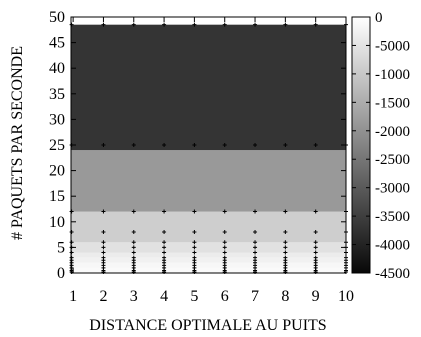 The height and width of the screenshot is (337, 421). I want to click on x-tick-label: 1, so click(73, 296).